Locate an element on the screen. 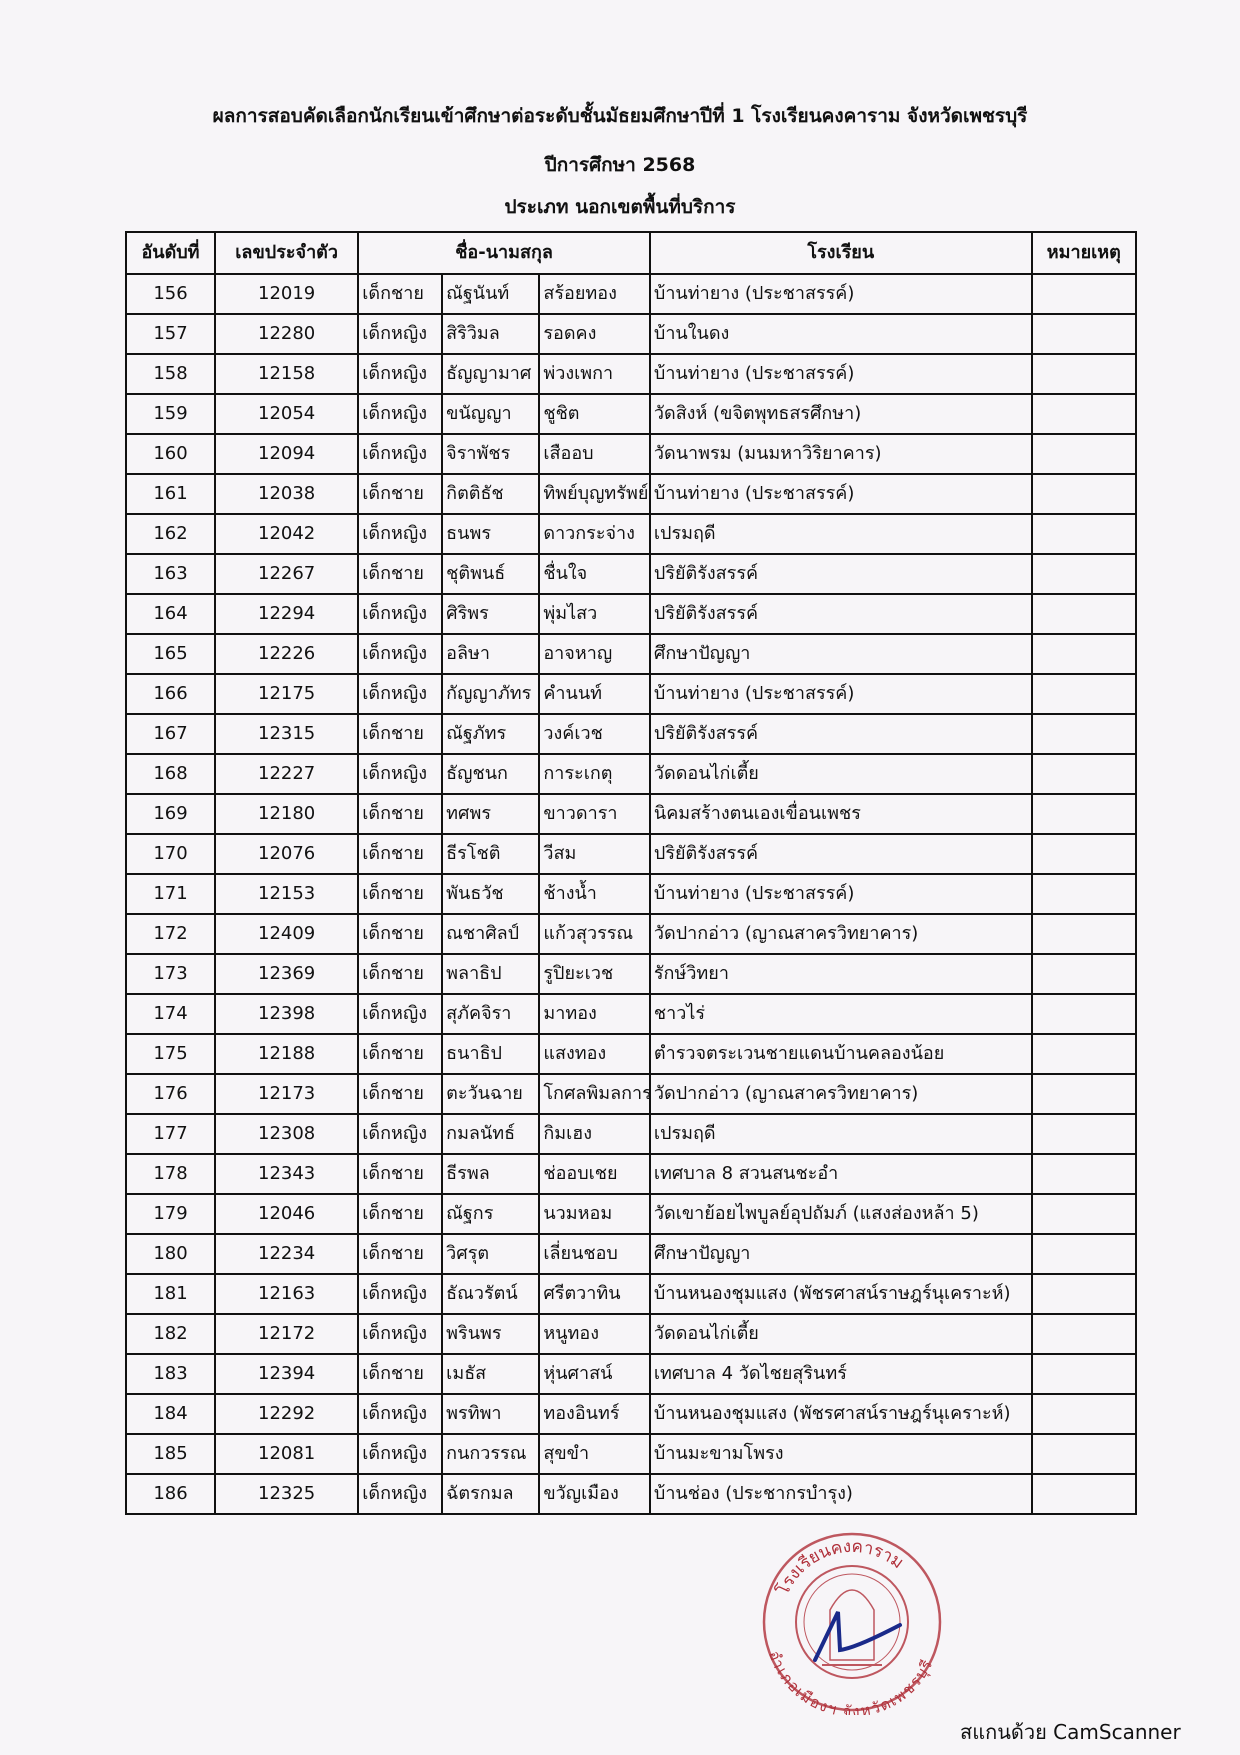 This screenshot has height=1755, width=1240. first-name-cell: จิราพัชร is located at coordinates (491, 454).